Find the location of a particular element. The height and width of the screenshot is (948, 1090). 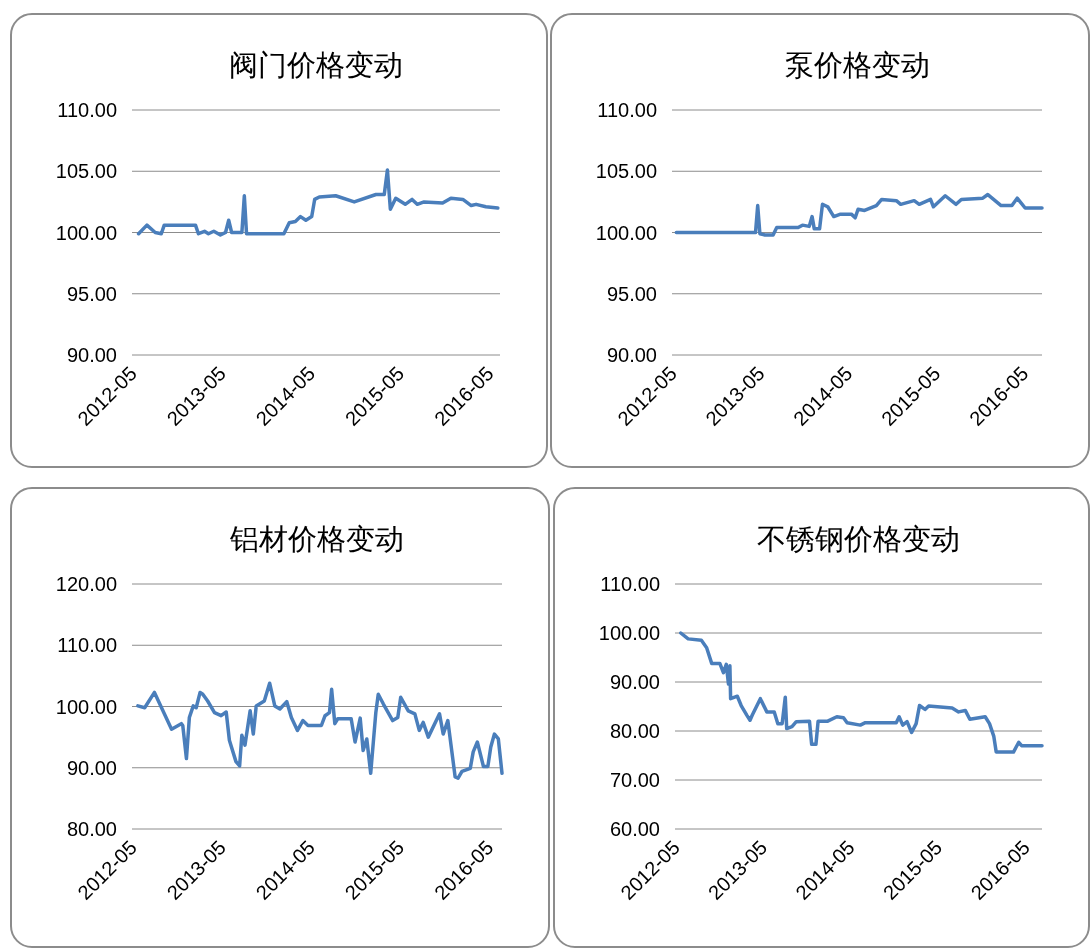

y-tick-label: 70.00 is located at coordinates (634, 780).